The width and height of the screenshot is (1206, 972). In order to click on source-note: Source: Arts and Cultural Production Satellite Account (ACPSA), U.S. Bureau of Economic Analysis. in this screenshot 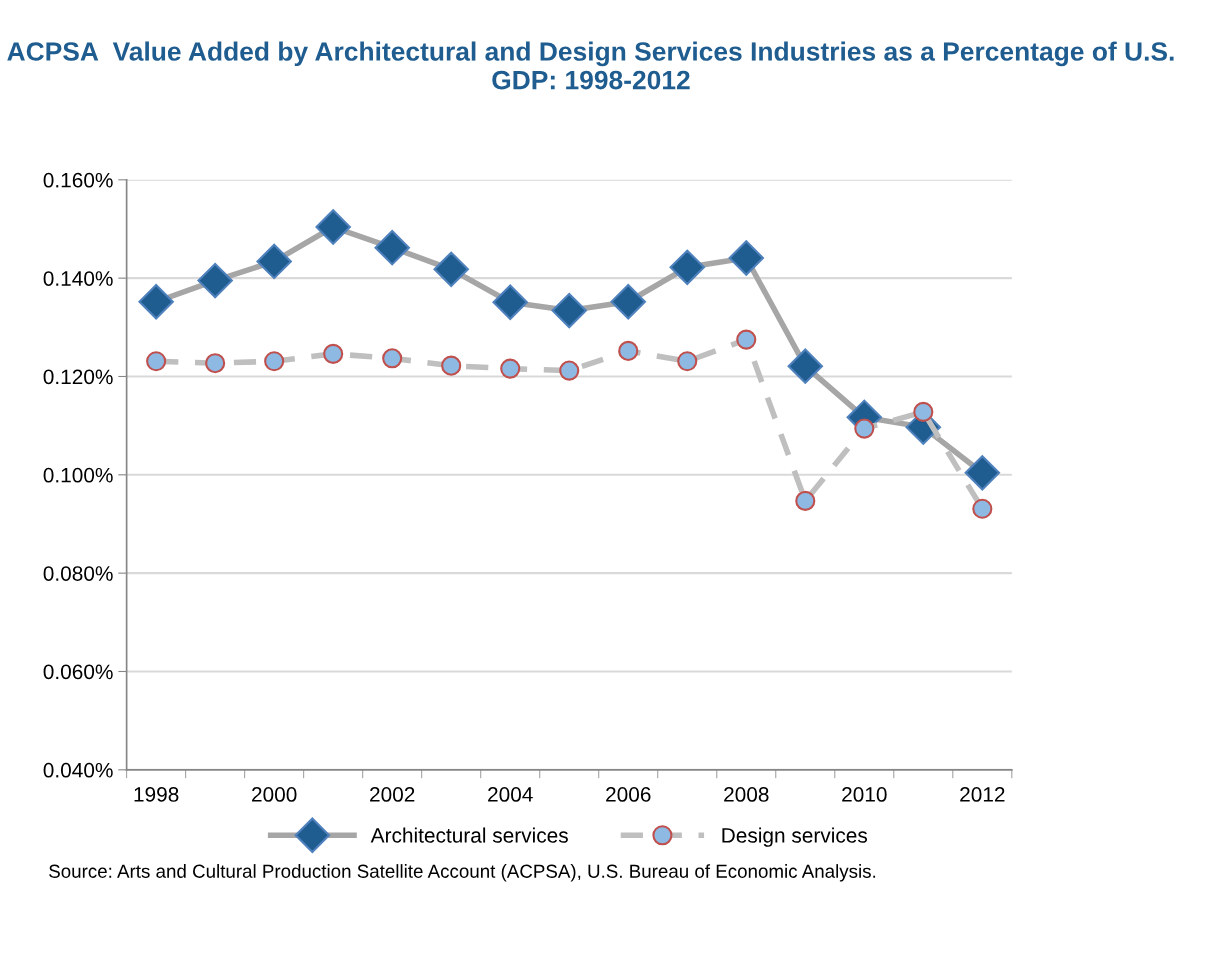, I will do `click(462, 873)`.